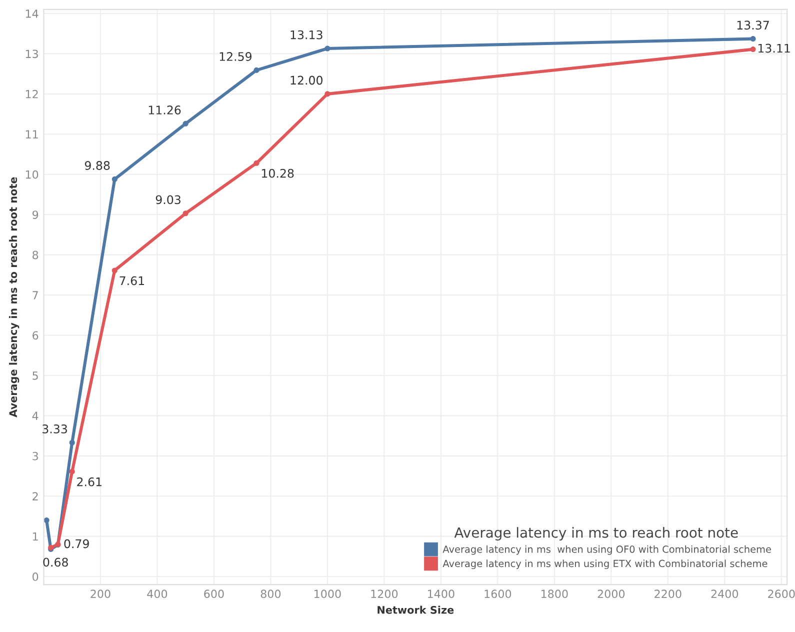 Image resolution: width=795 pixels, height=632 pixels. I want to click on x-tick-label: 400, so click(157, 594).